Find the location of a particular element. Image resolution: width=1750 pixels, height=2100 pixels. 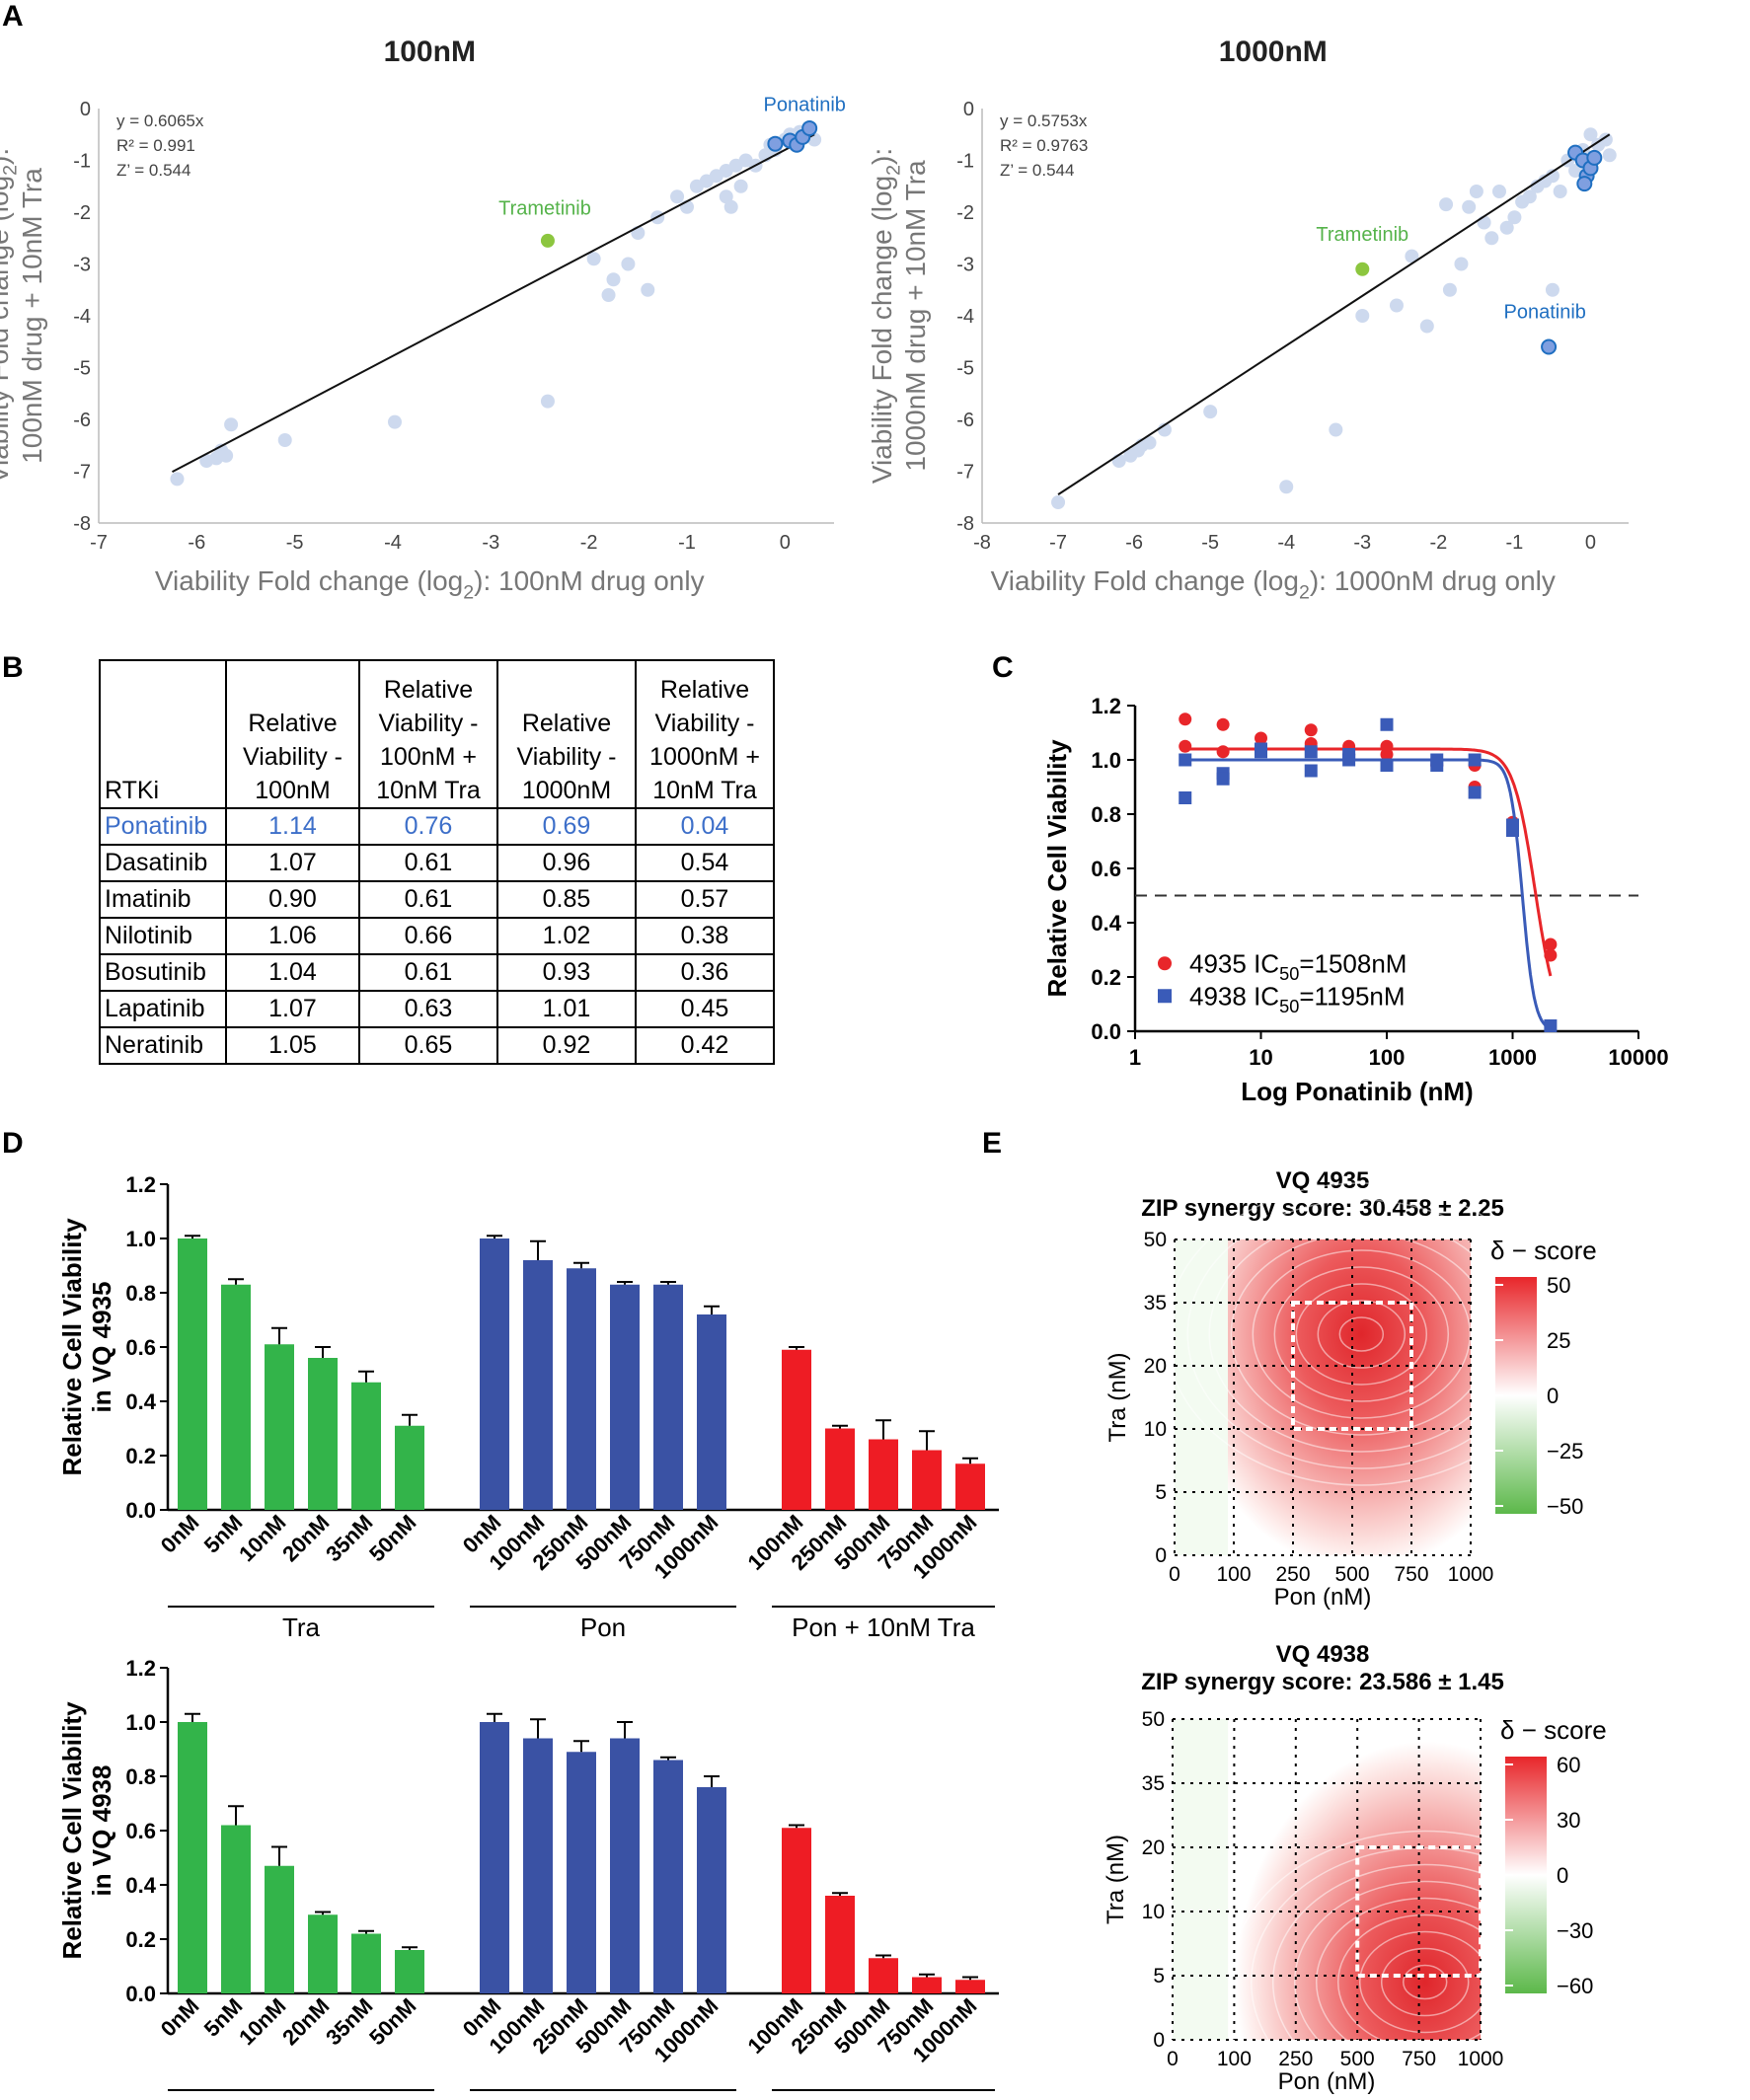

x-tick-label: -6 is located at coordinates (1134, 543).